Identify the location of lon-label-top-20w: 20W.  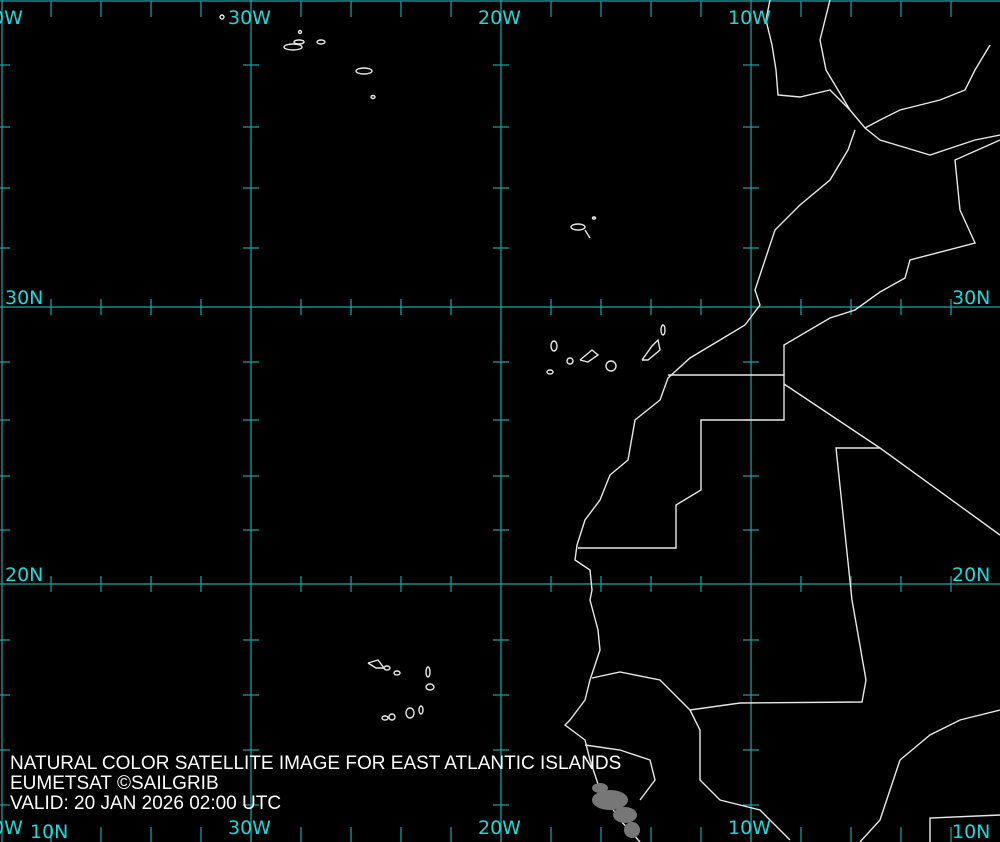
(499, 18).